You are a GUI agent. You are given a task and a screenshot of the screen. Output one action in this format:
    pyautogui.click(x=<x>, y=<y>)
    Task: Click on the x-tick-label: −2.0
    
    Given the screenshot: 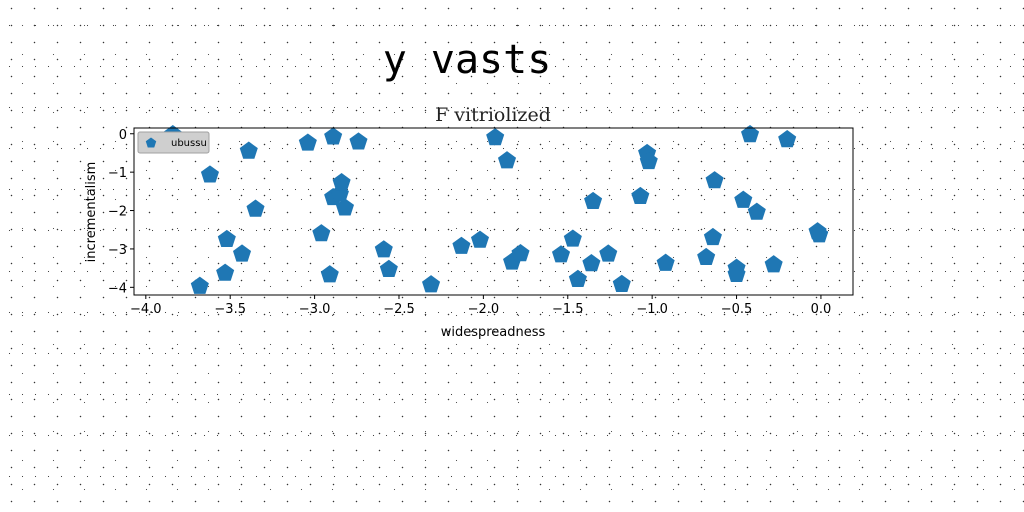 What is the action you would take?
    pyautogui.click(x=484, y=309)
    